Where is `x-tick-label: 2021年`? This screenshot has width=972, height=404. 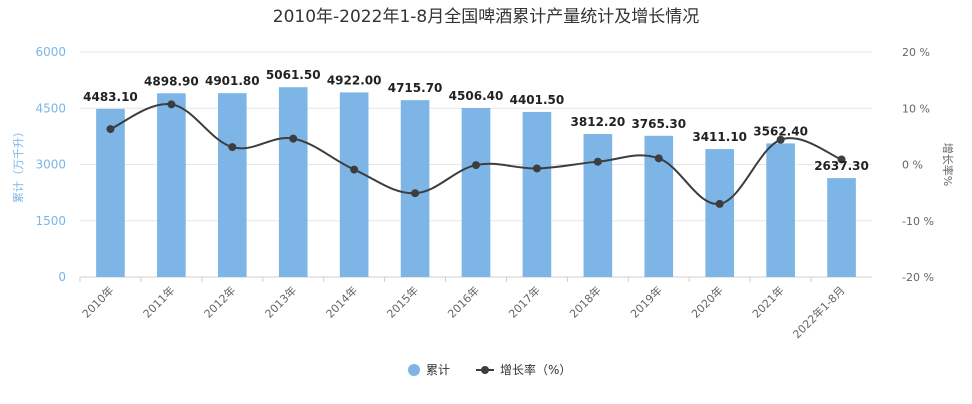 x-tick-label: 2021年 is located at coordinates (767, 301).